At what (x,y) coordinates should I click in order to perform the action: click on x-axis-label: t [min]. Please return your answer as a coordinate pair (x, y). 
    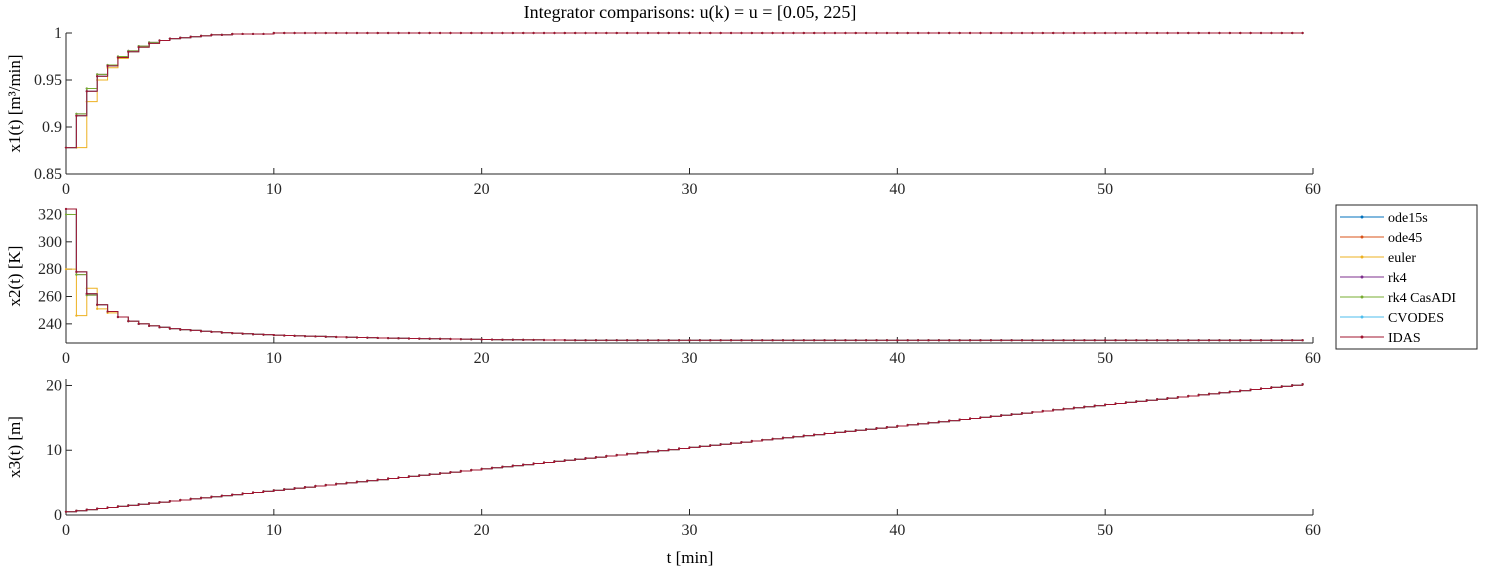
    Looking at the image, I should click on (690, 557).